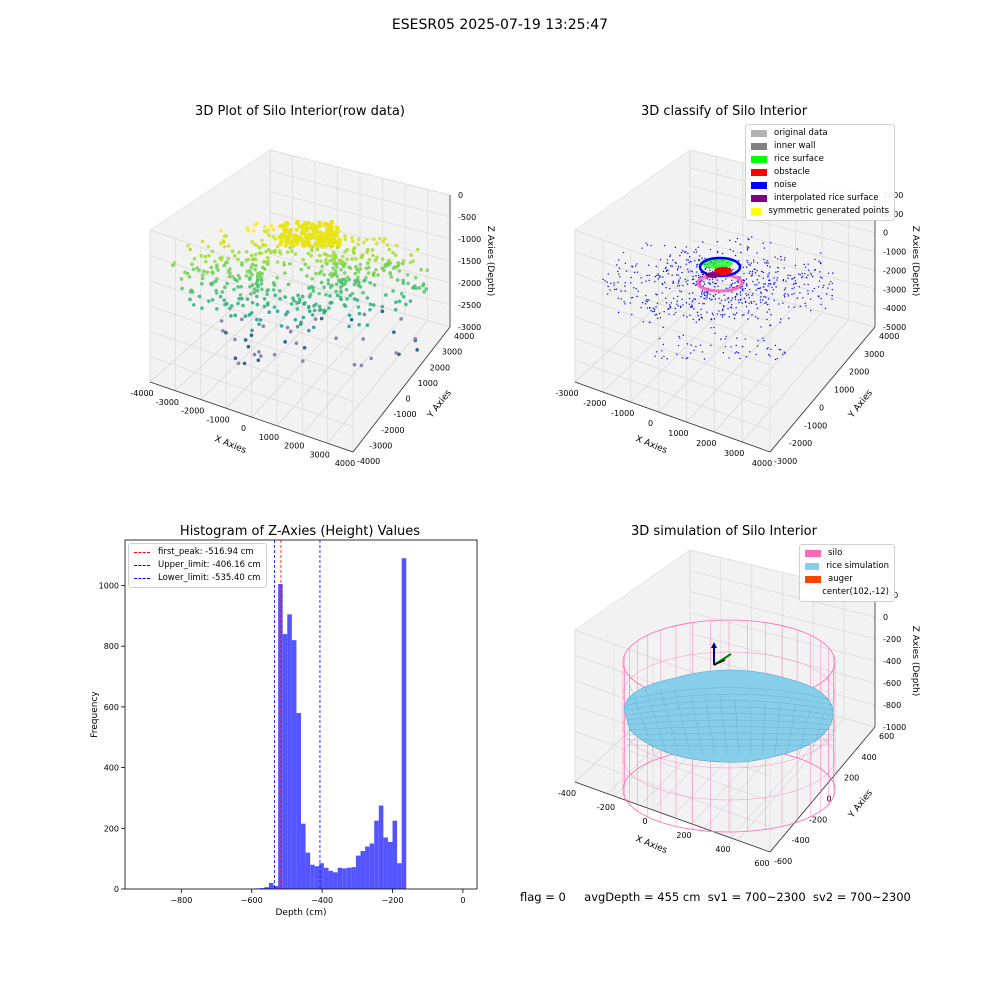  What do you see at coordinates (294, 446) in the screenshot?
I see `raw-x-tick-label: 2000` at bounding box center [294, 446].